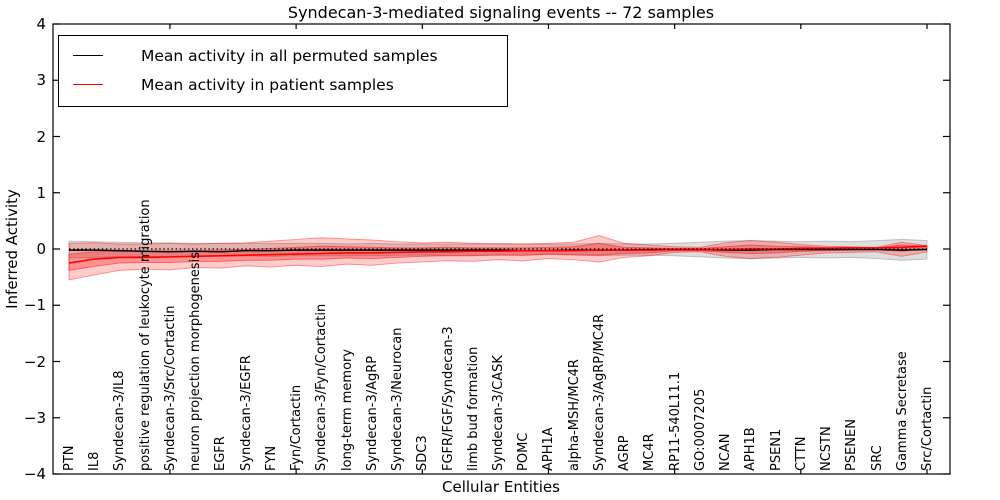  I want to click on x-category-label: APH1B, so click(751, 449).